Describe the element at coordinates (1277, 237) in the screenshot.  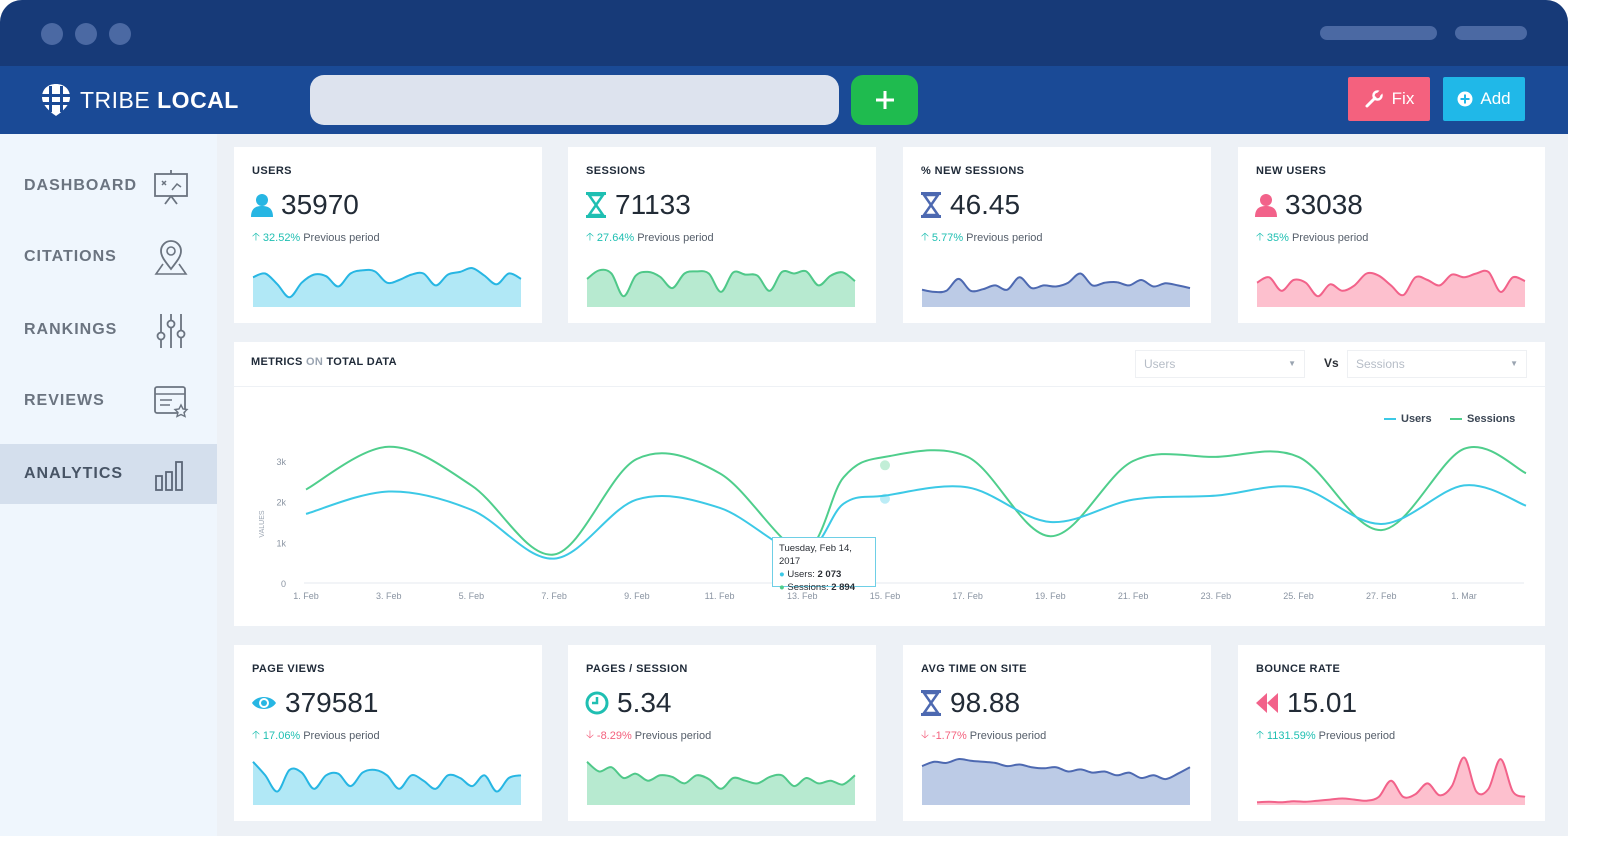
I see `stat-change-percent: 35%` at that location.